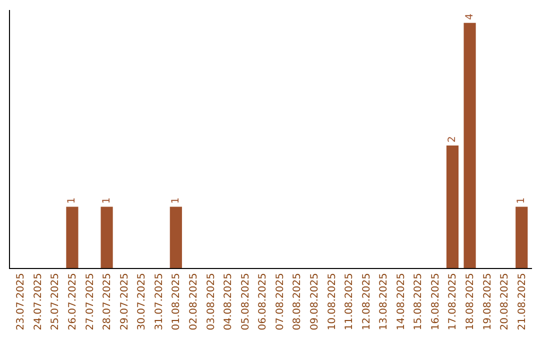 The image size is (540, 340). I want to click on x-tick-label: 19.08.2025, so click(488, 301).